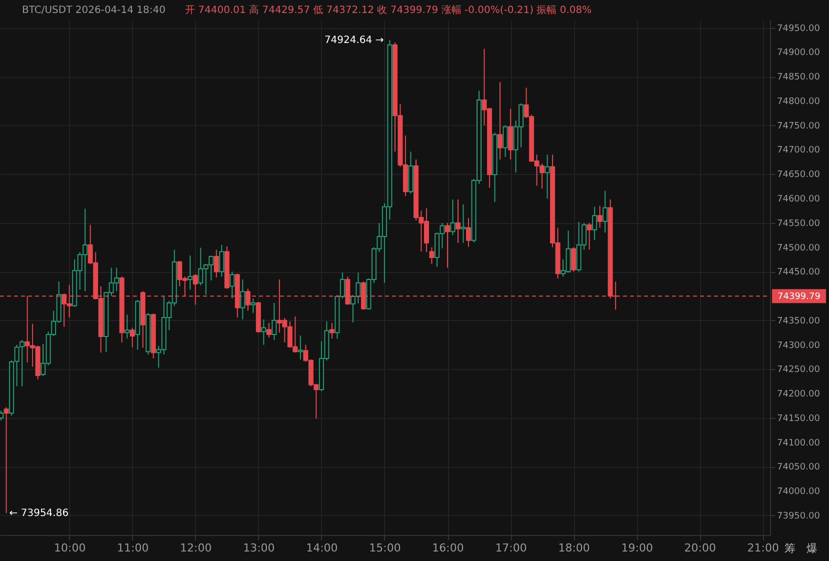  I want to click on y-tick-label: 74750.00, so click(798, 126).